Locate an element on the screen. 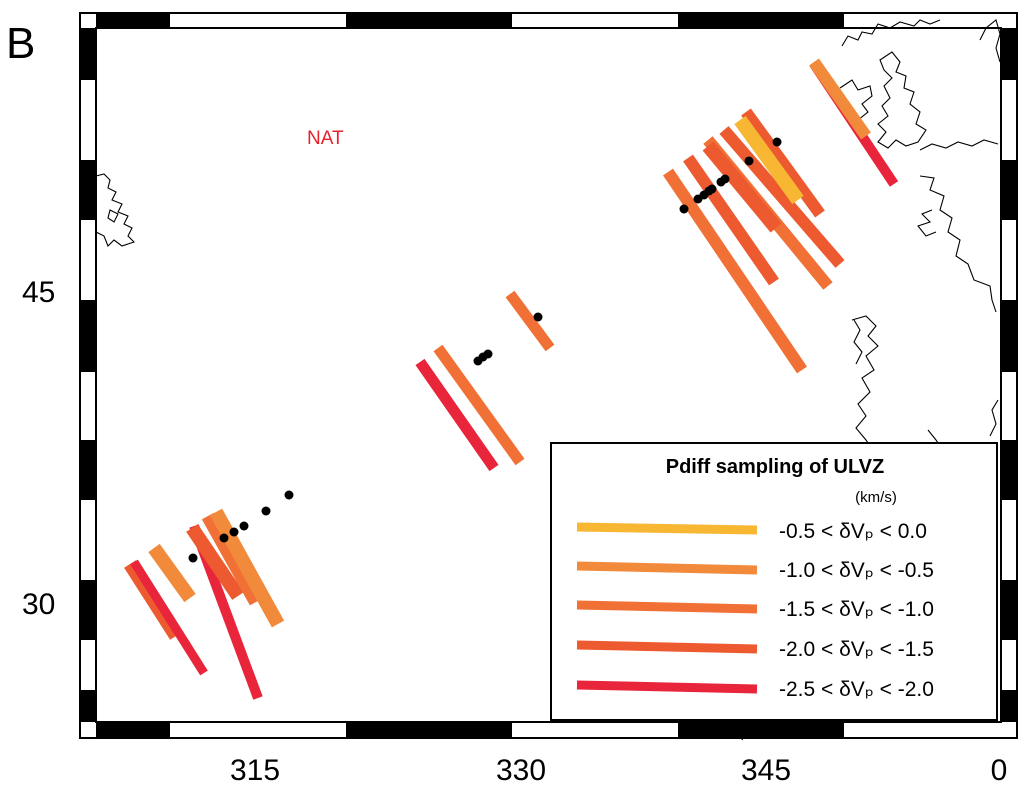 The image size is (1030, 789). y-tick-label: 30 is located at coordinates (38, 604).